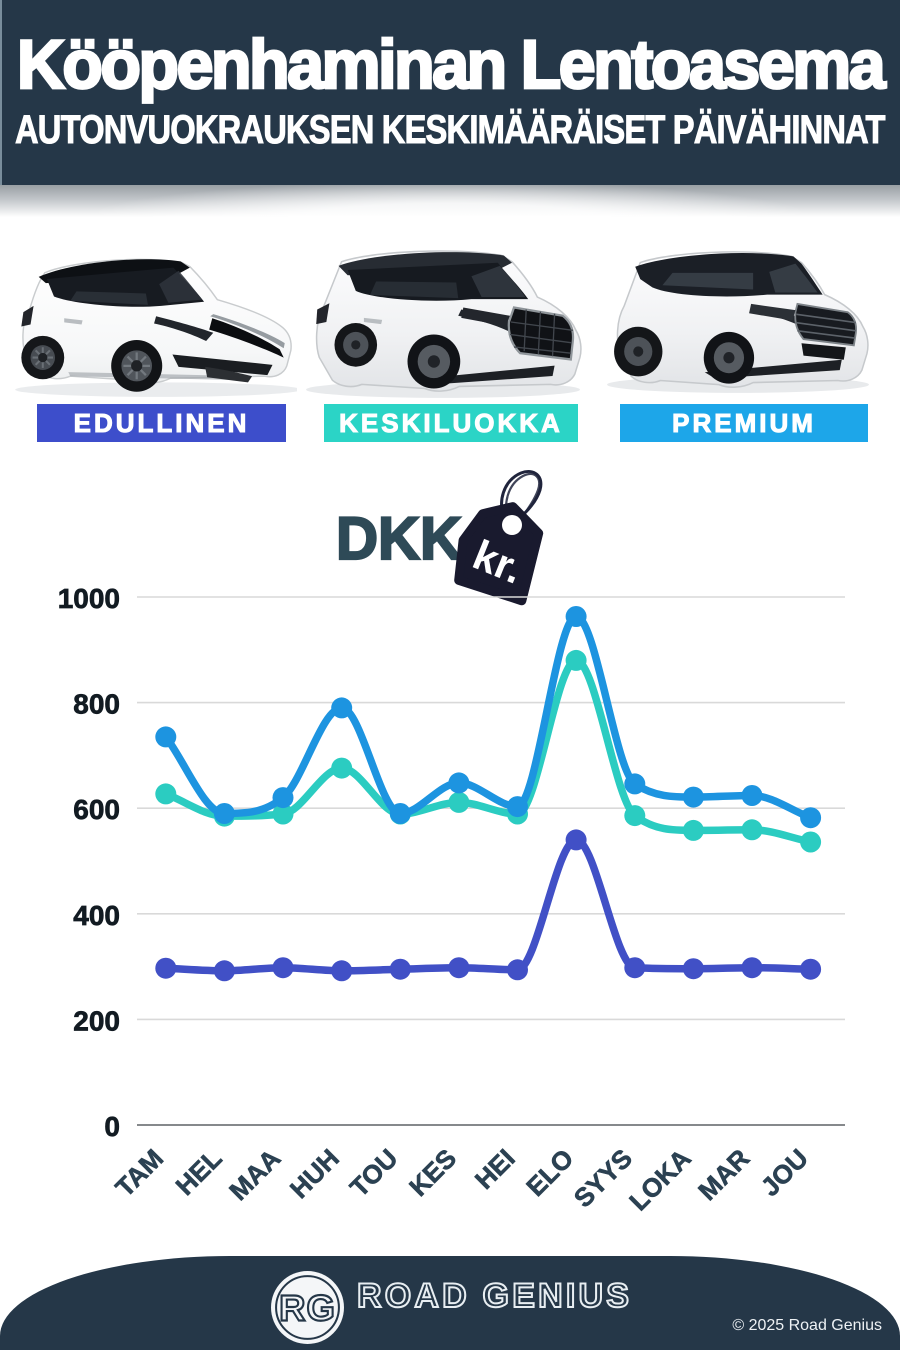 Image resolution: width=900 pixels, height=1350 pixels. I want to click on svg-text: KES, so click(432, 1172).